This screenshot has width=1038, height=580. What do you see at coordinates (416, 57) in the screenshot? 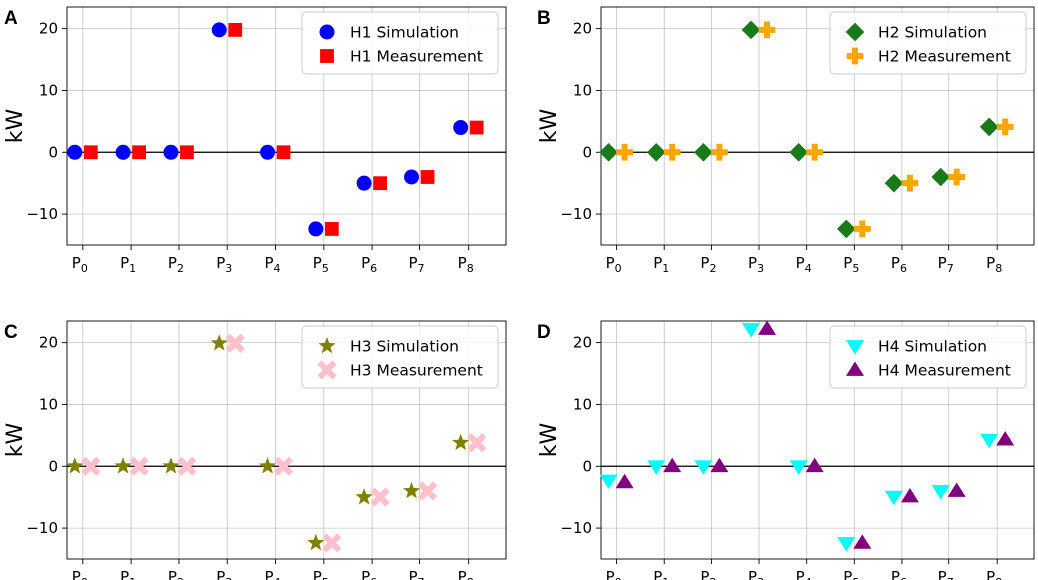
I see `legend-label: H1 Measurement` at bounding box center [416, 57].